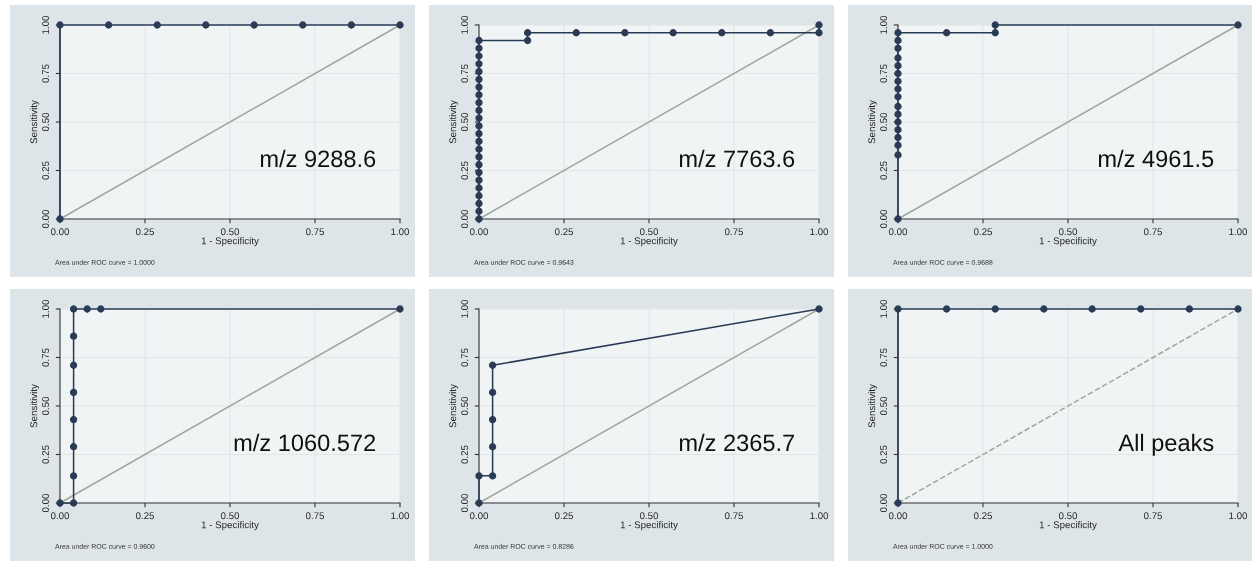  I want to click on annotation: m/z 7763.6, so click(737, 158).